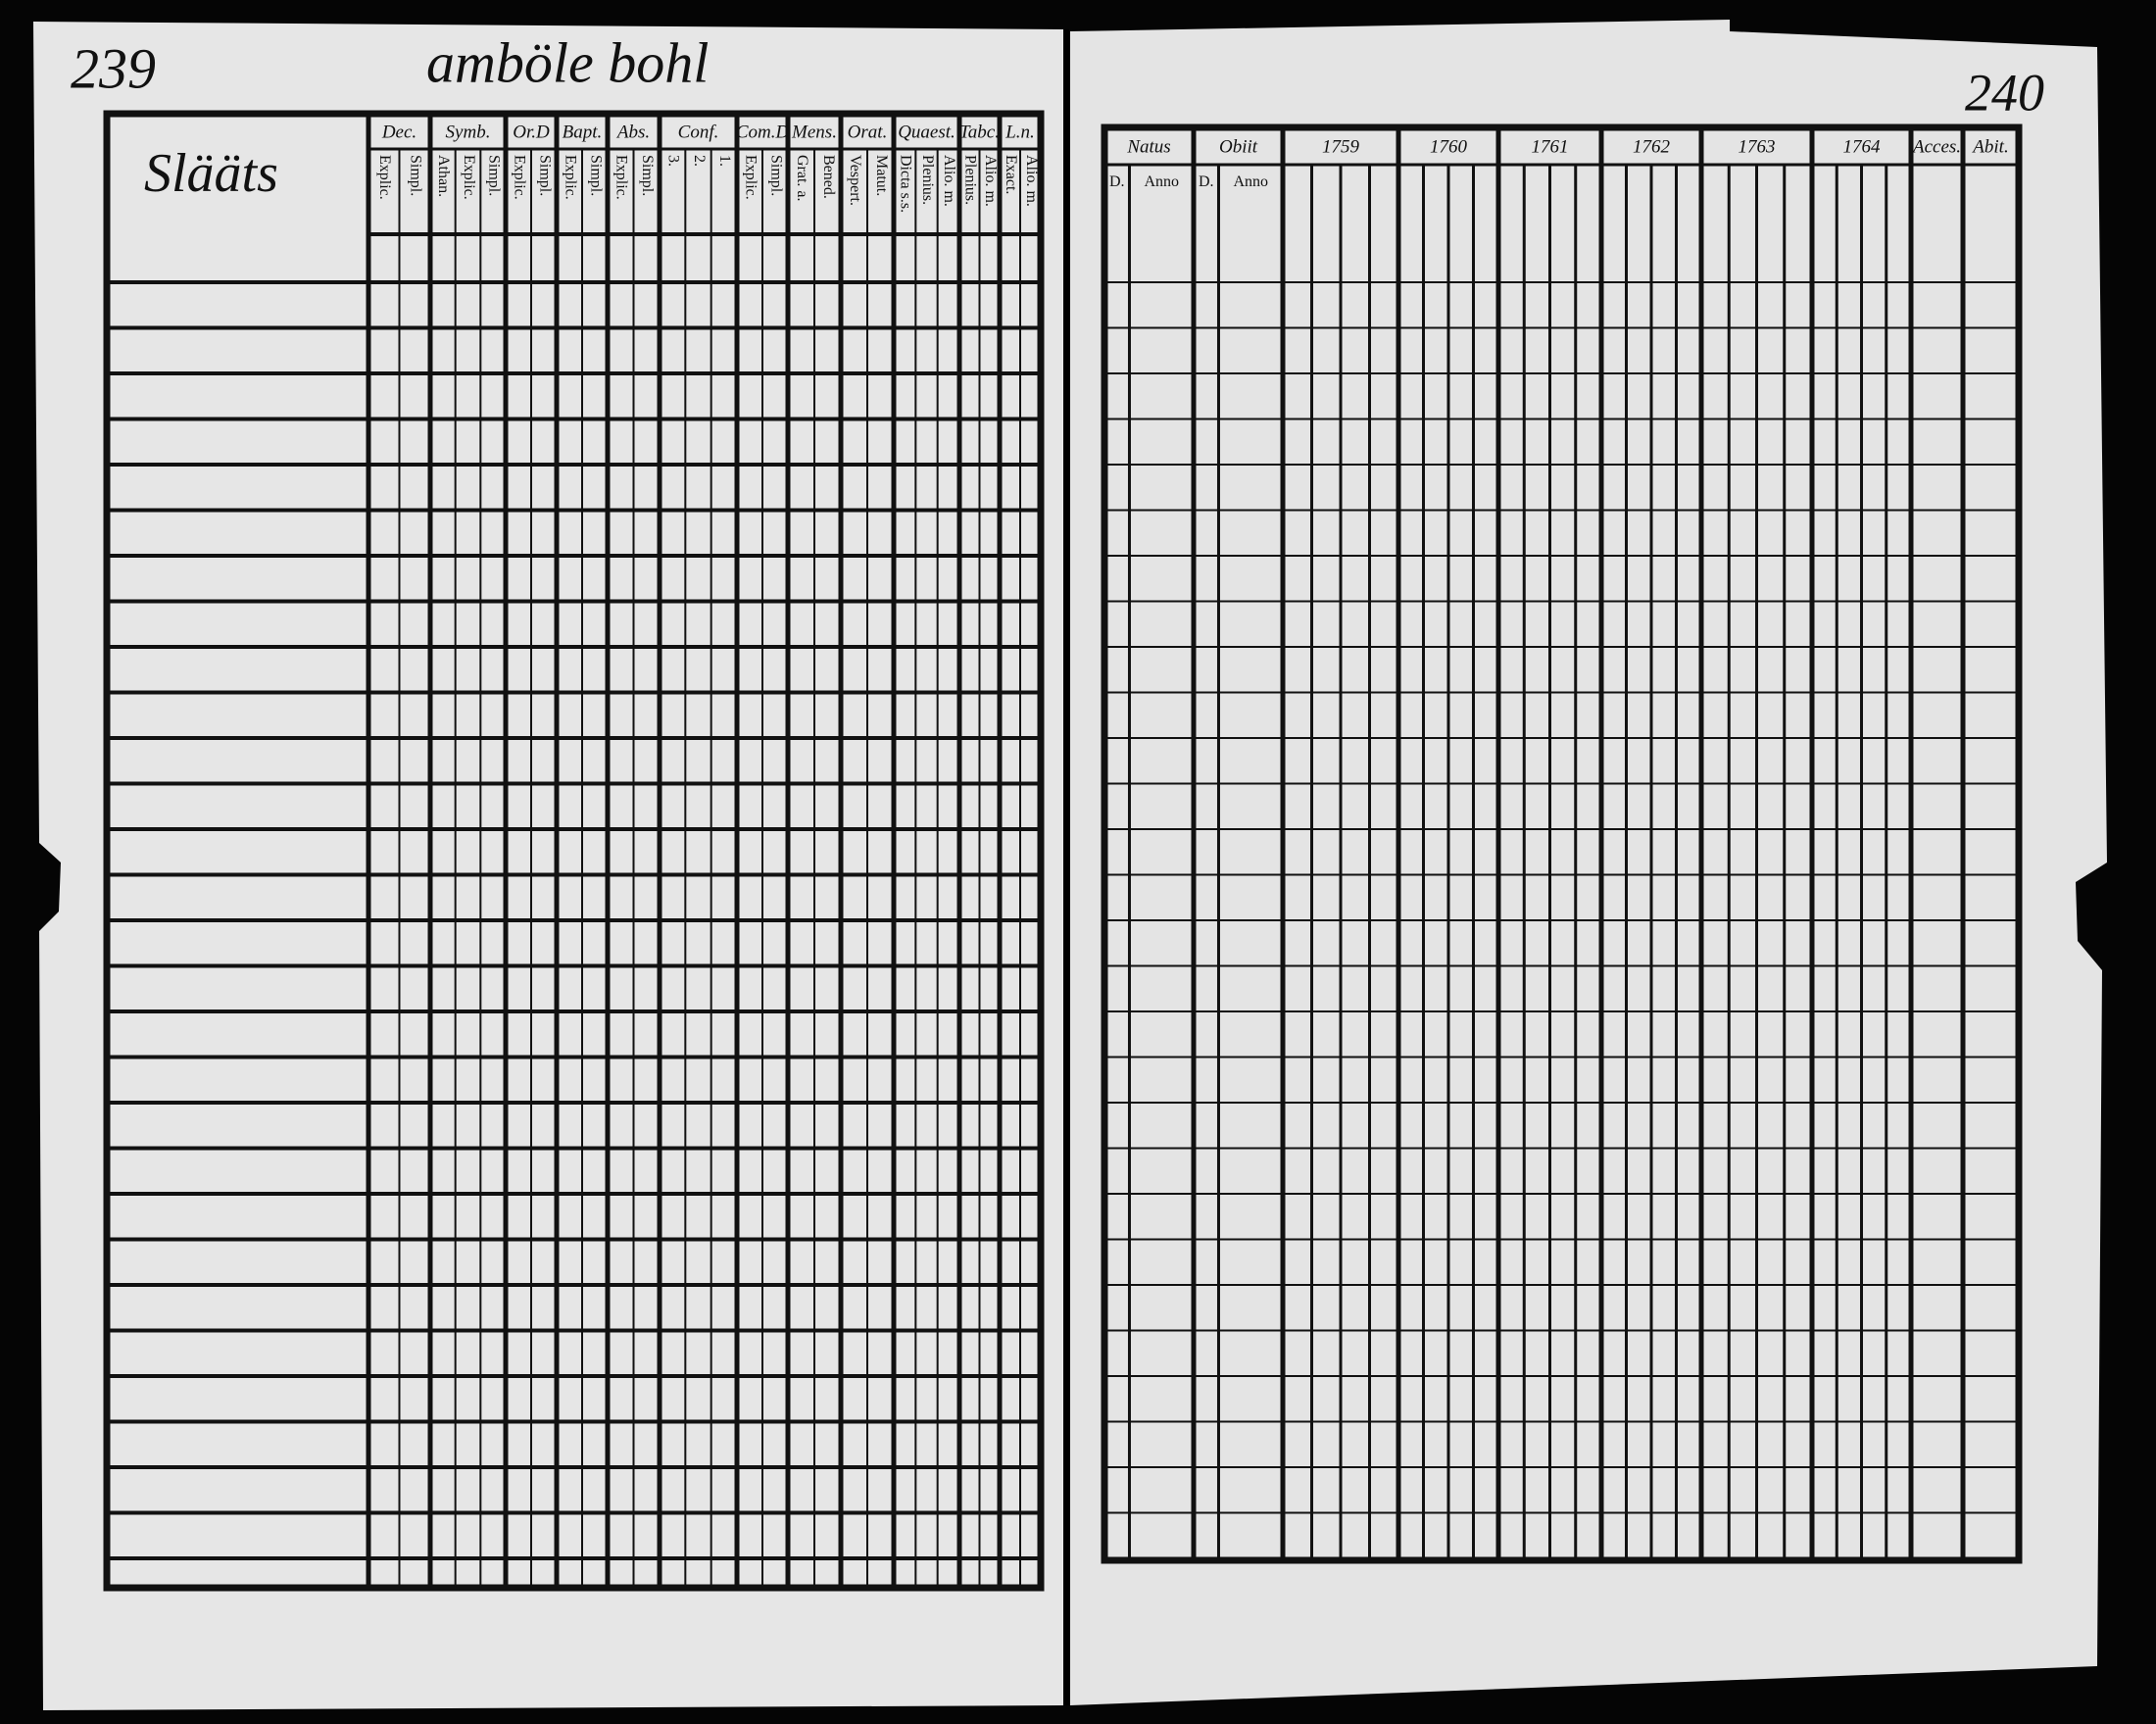  Describe the element at coordinates (468, 132) in the screenshot. I see `column-label: Symb.` at that location.